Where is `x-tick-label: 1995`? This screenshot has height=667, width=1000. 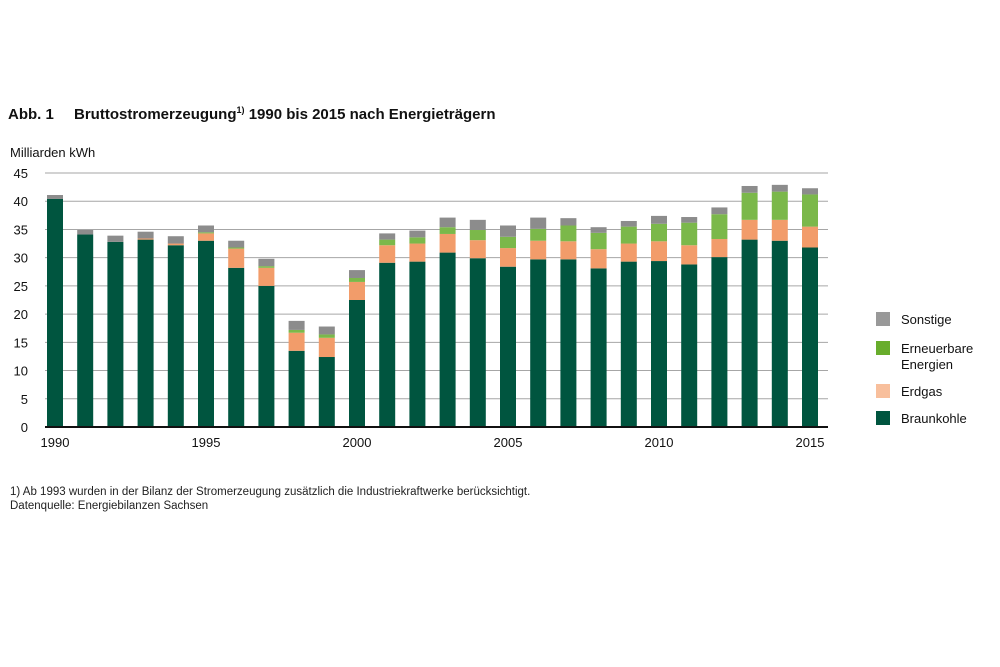 x-tick-label: 1995 is located at coordinates (206, 442).